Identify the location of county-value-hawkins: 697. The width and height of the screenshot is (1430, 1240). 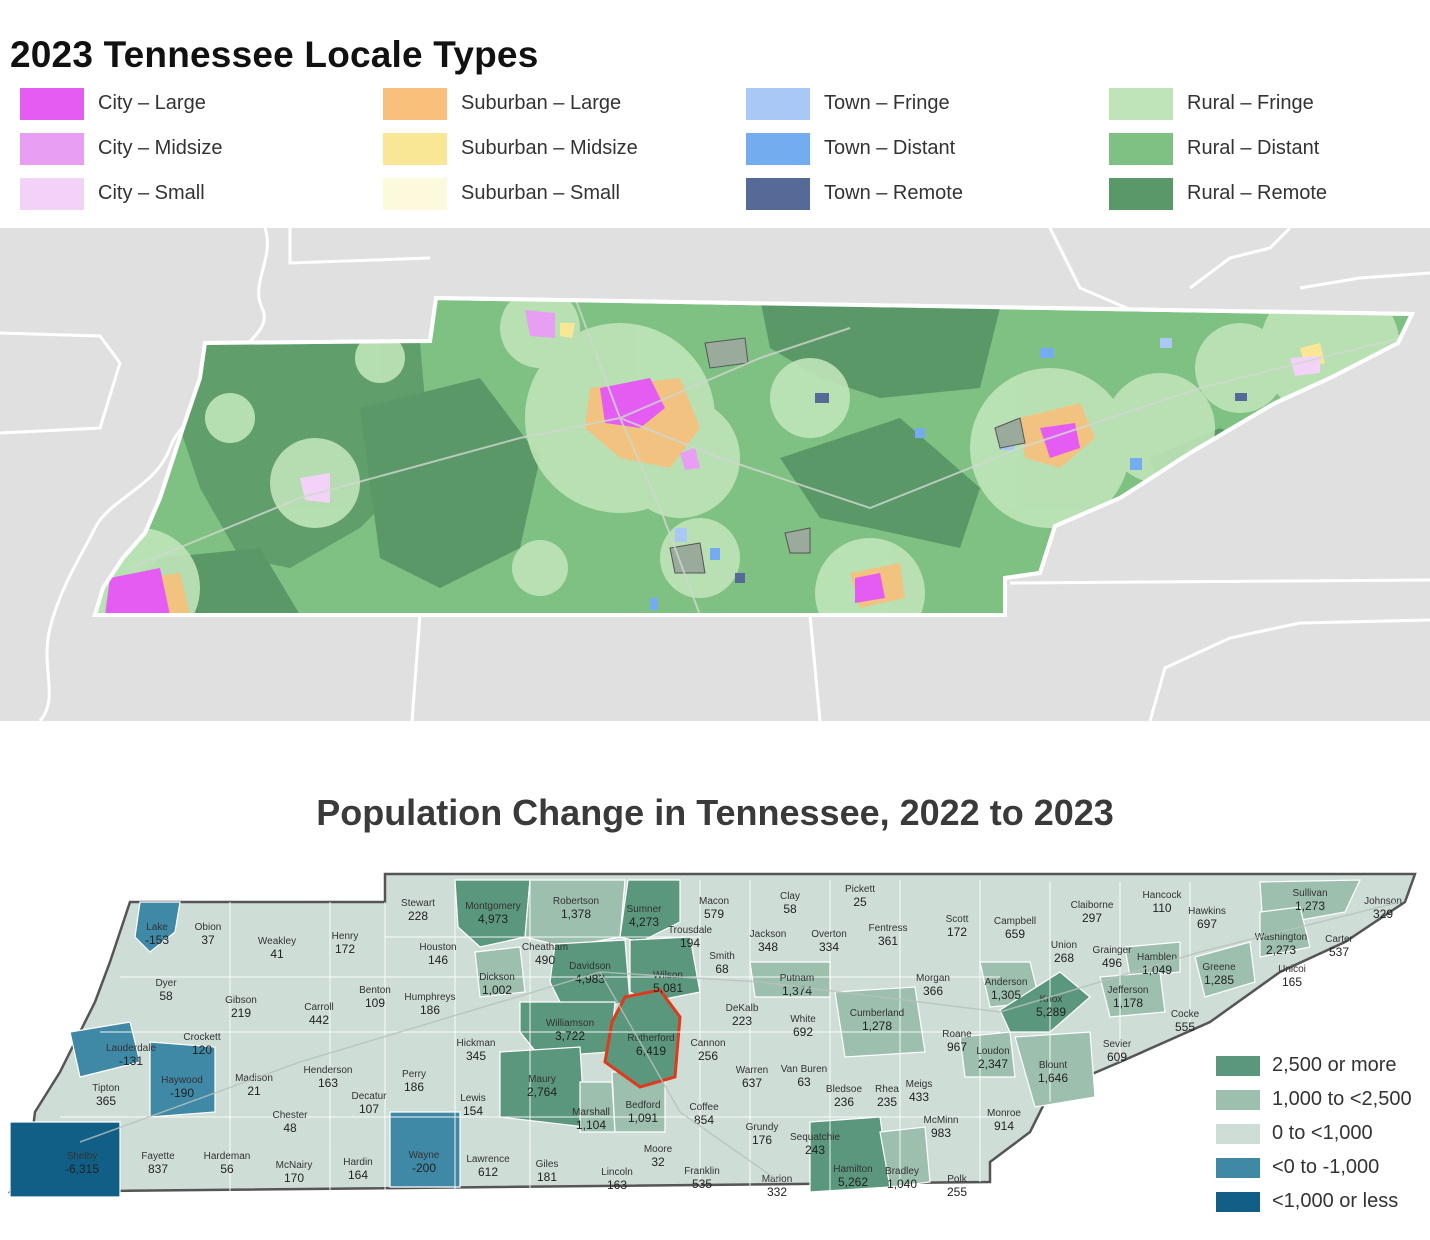
(1207, 924).